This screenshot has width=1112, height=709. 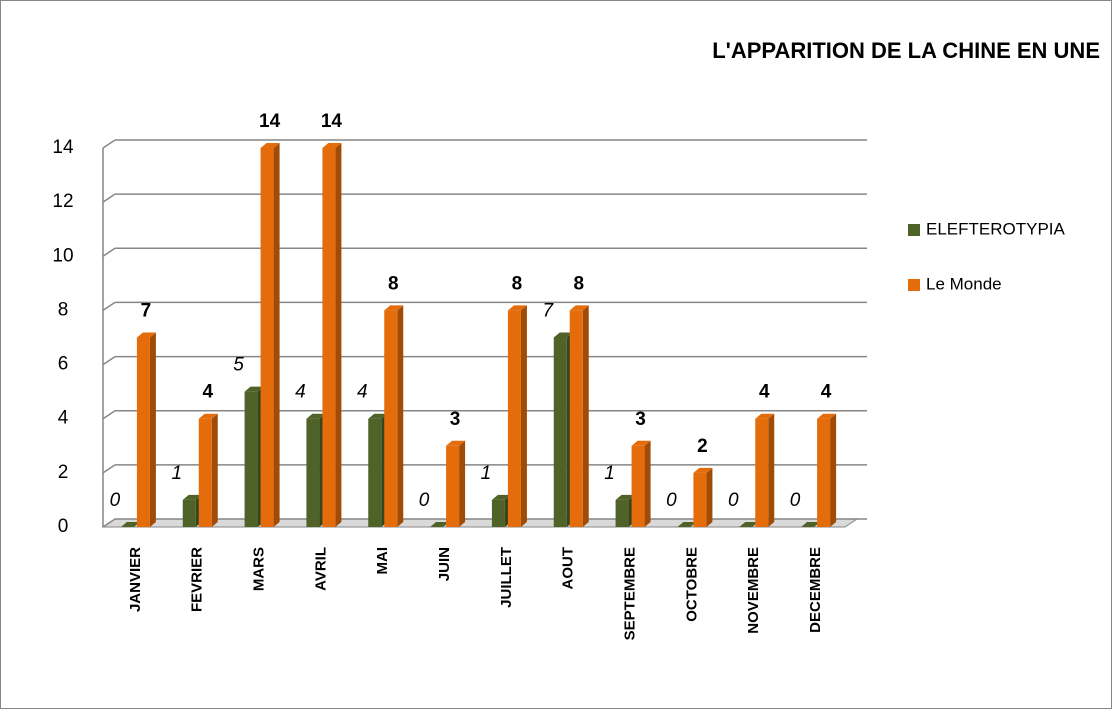 What do you see at coordinates (506, 577) in the screenshot?
I see `x-tick-label: JUILLET` at bounding box center [506, 577].